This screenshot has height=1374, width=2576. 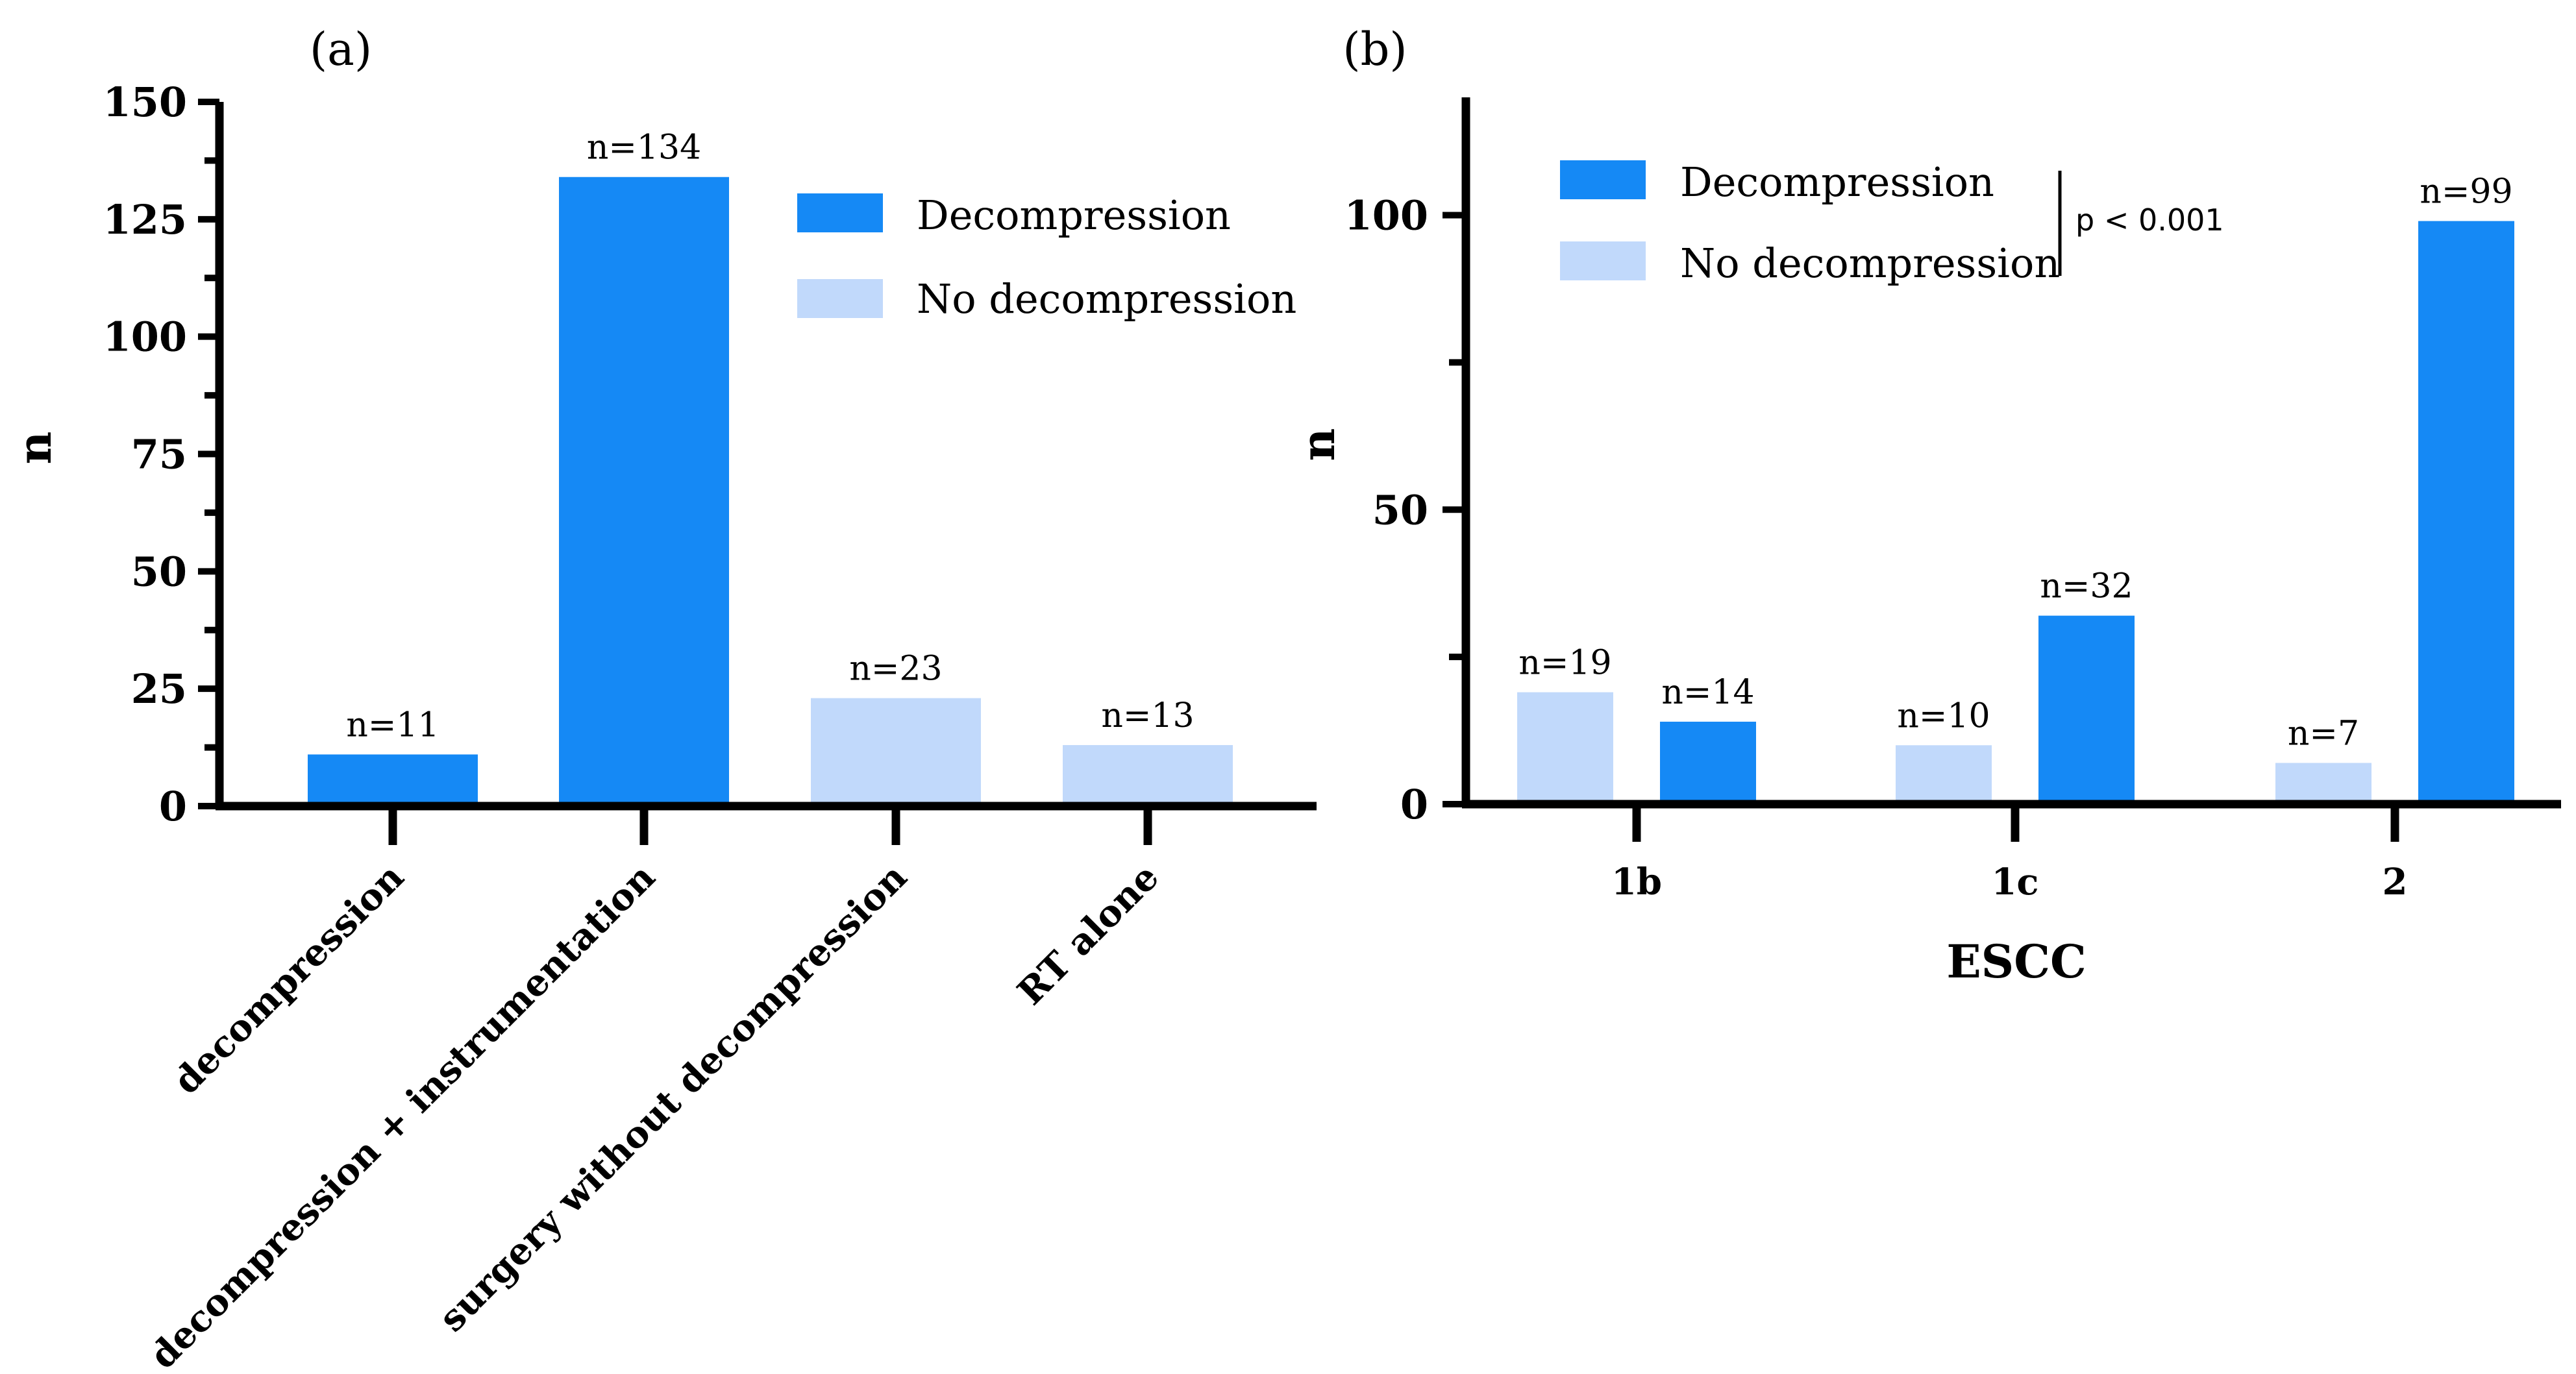 I want to click on panel-b-y-ticks: 0 50 100, so click(x=1405, y=510).